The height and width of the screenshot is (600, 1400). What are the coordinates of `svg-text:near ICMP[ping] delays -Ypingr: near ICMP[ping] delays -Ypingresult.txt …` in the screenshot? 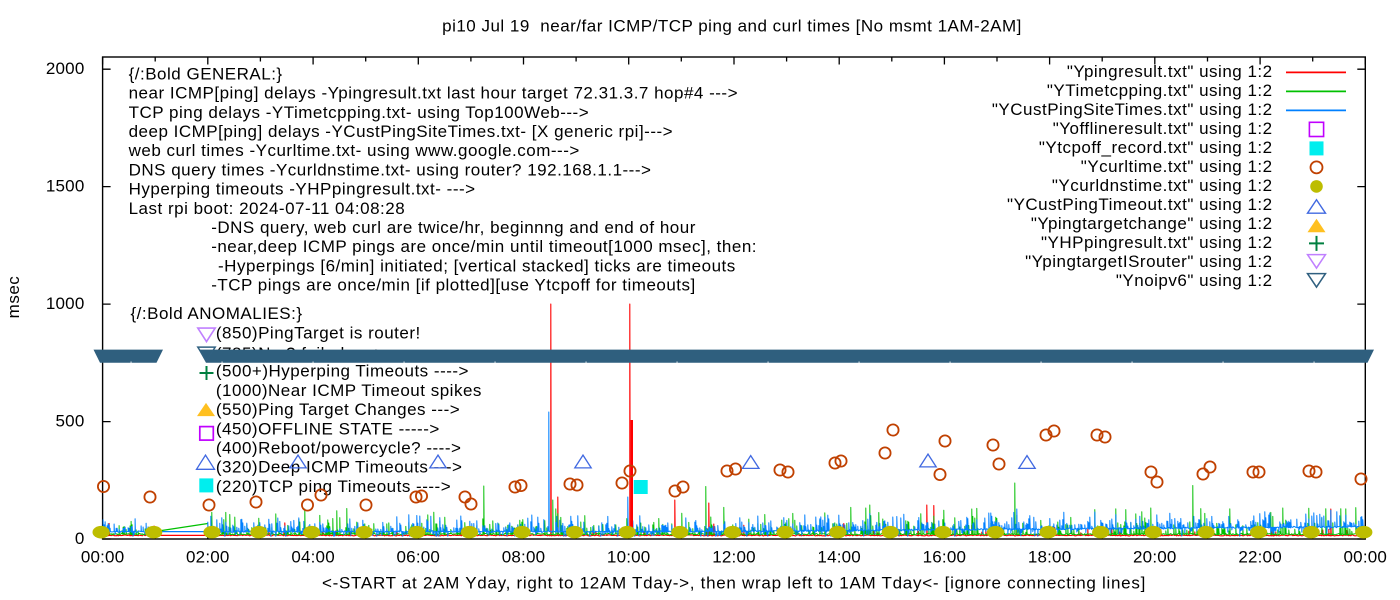 It's located at (433, 93).